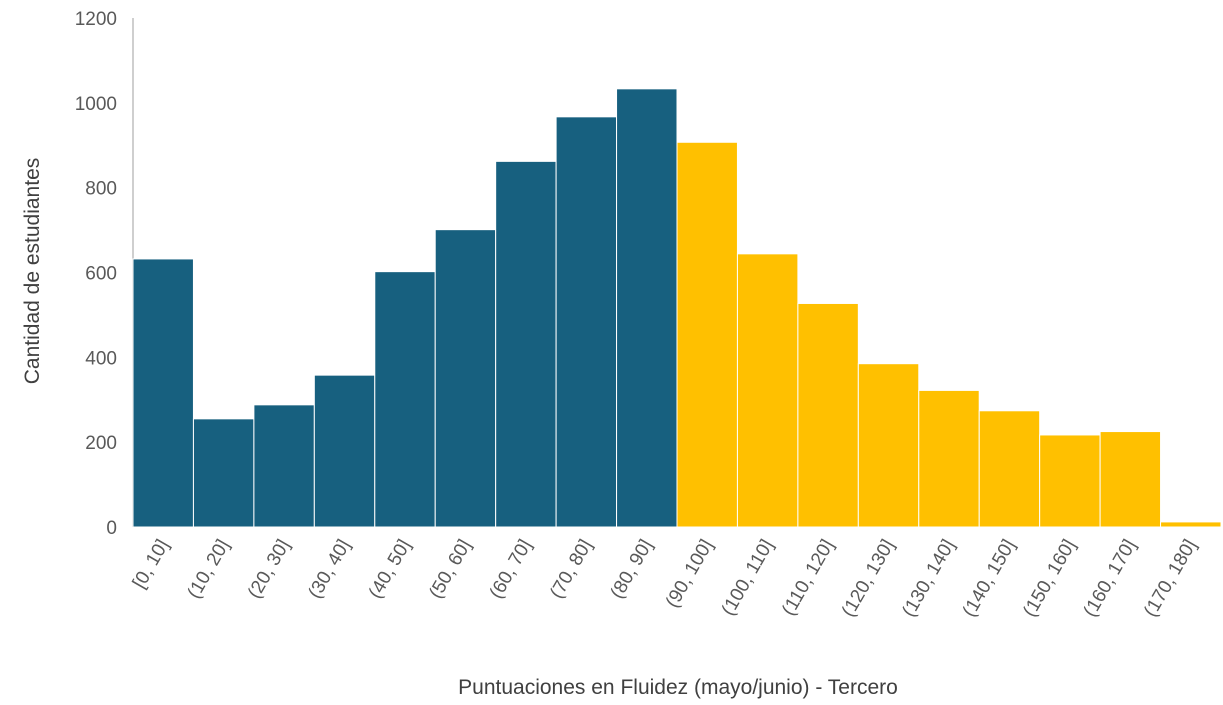 Image resolution: width=1223 pixels, height=705 pixels. What do you see at coordinates (101, 274) in the screenshot?
I see `y-tick-label: 600` at bounding box center [101, 274].